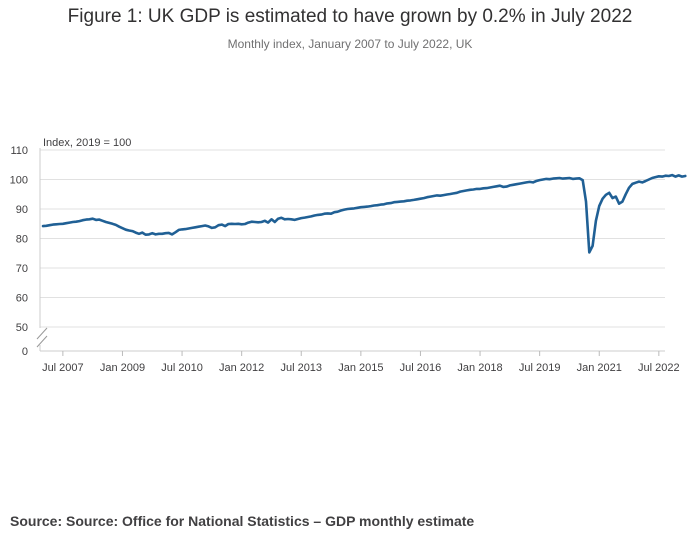  What do you see at coordinates (25, 352) in the screenshot?
I see `y-tick-label: 0` at bounding box center [25, 352].